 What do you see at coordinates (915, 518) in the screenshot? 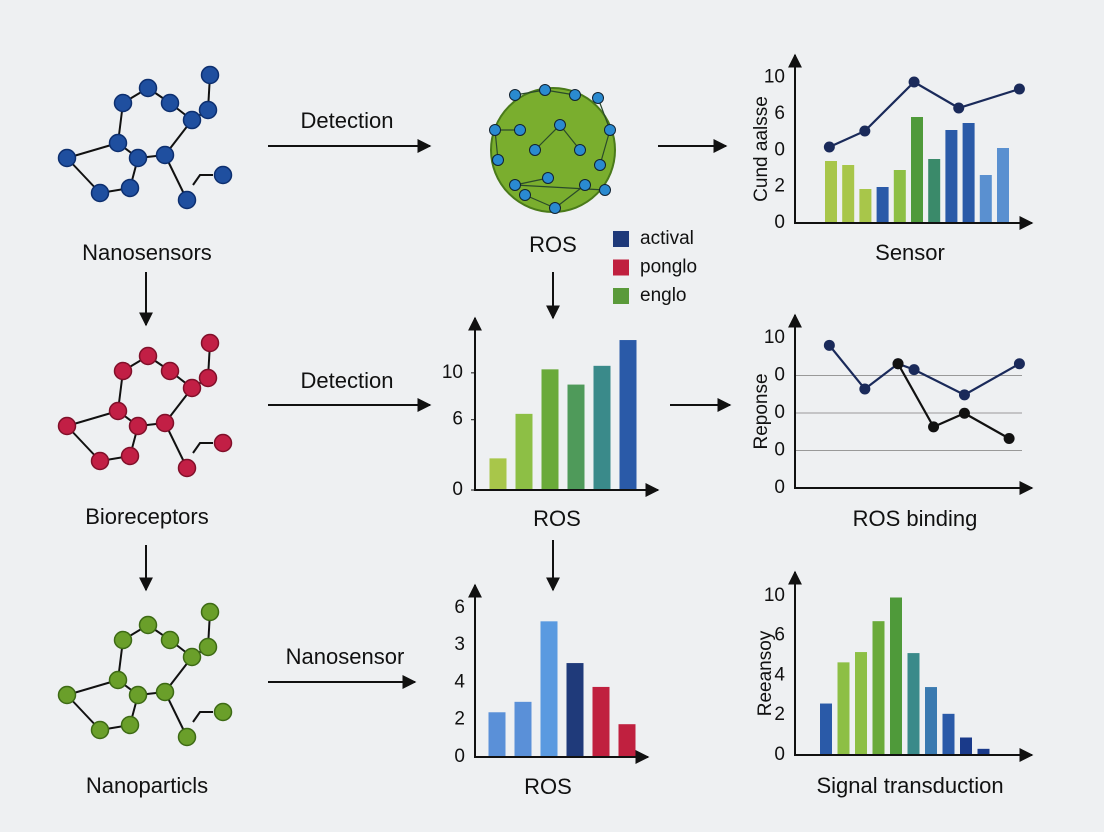
I see `chart-label: ROS binding` at bounding box center [915, 518].